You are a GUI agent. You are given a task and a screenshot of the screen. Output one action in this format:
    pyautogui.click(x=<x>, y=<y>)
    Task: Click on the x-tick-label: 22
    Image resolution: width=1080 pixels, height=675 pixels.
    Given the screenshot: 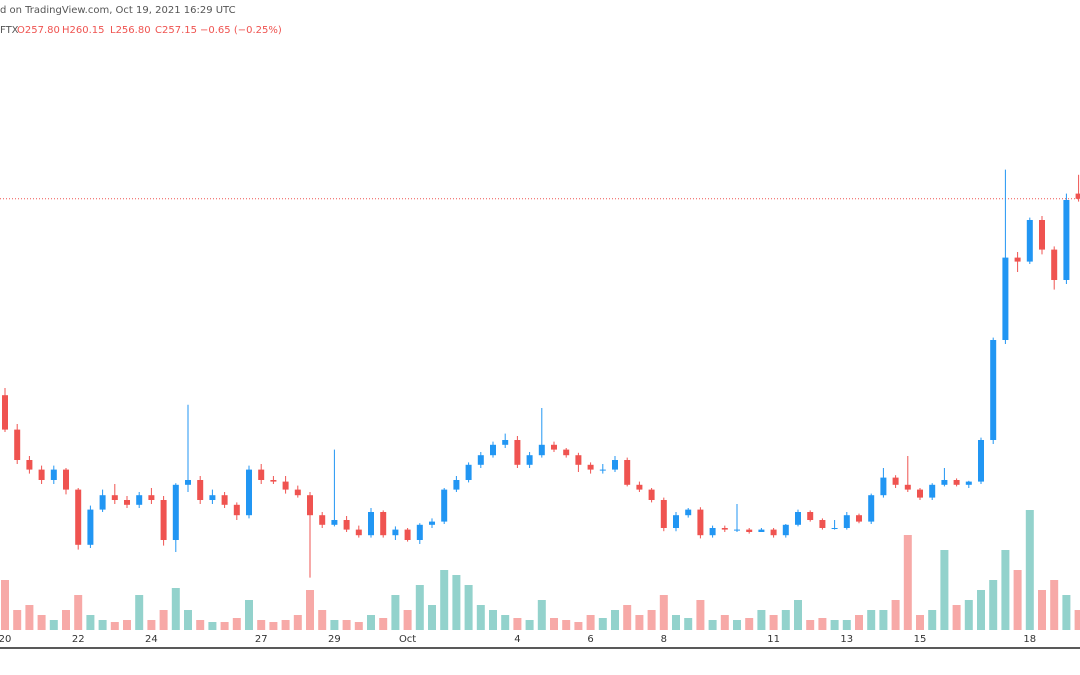 What is the action you would take?
    pyautogui.click(x=78, y=639)
    